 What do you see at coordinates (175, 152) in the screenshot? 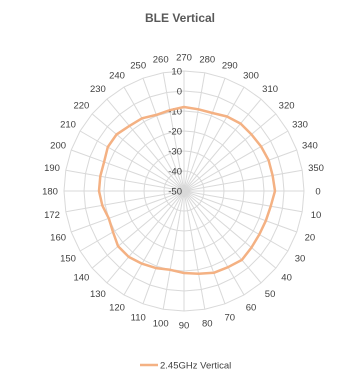
I see `radial-tick-label: -30` at bounding box center [175, 152].